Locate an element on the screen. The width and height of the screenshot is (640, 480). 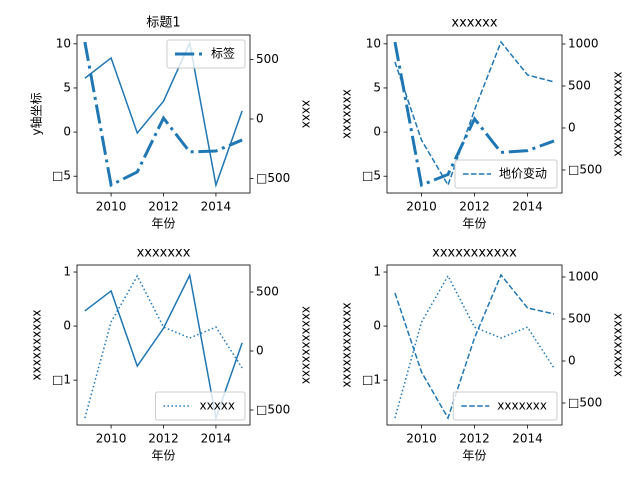
legend-label: xxxxx is located at coordinates (217, 406).